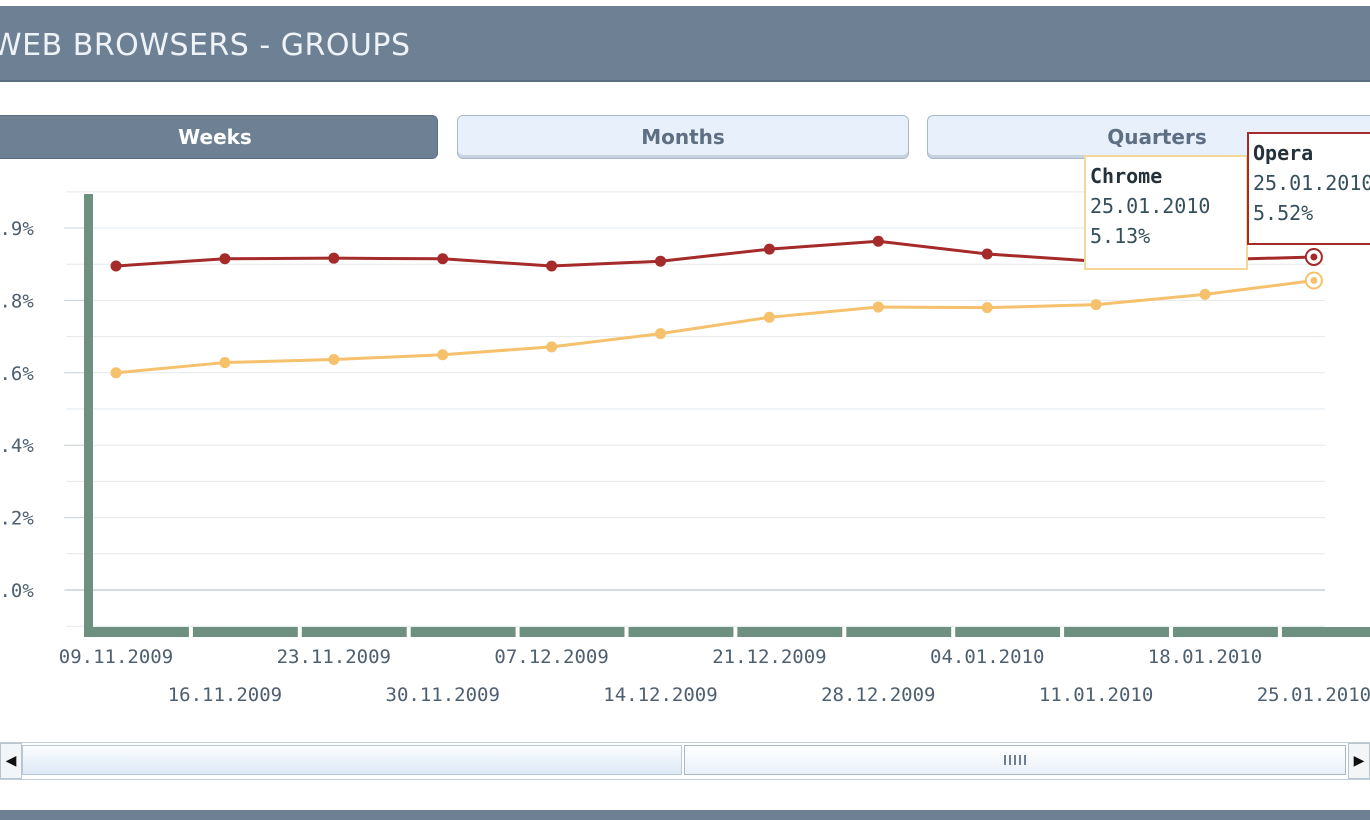 The width and height of the screenshot is (1370, 820). I want to click on data-point-center-opera, so click(1314, 257).